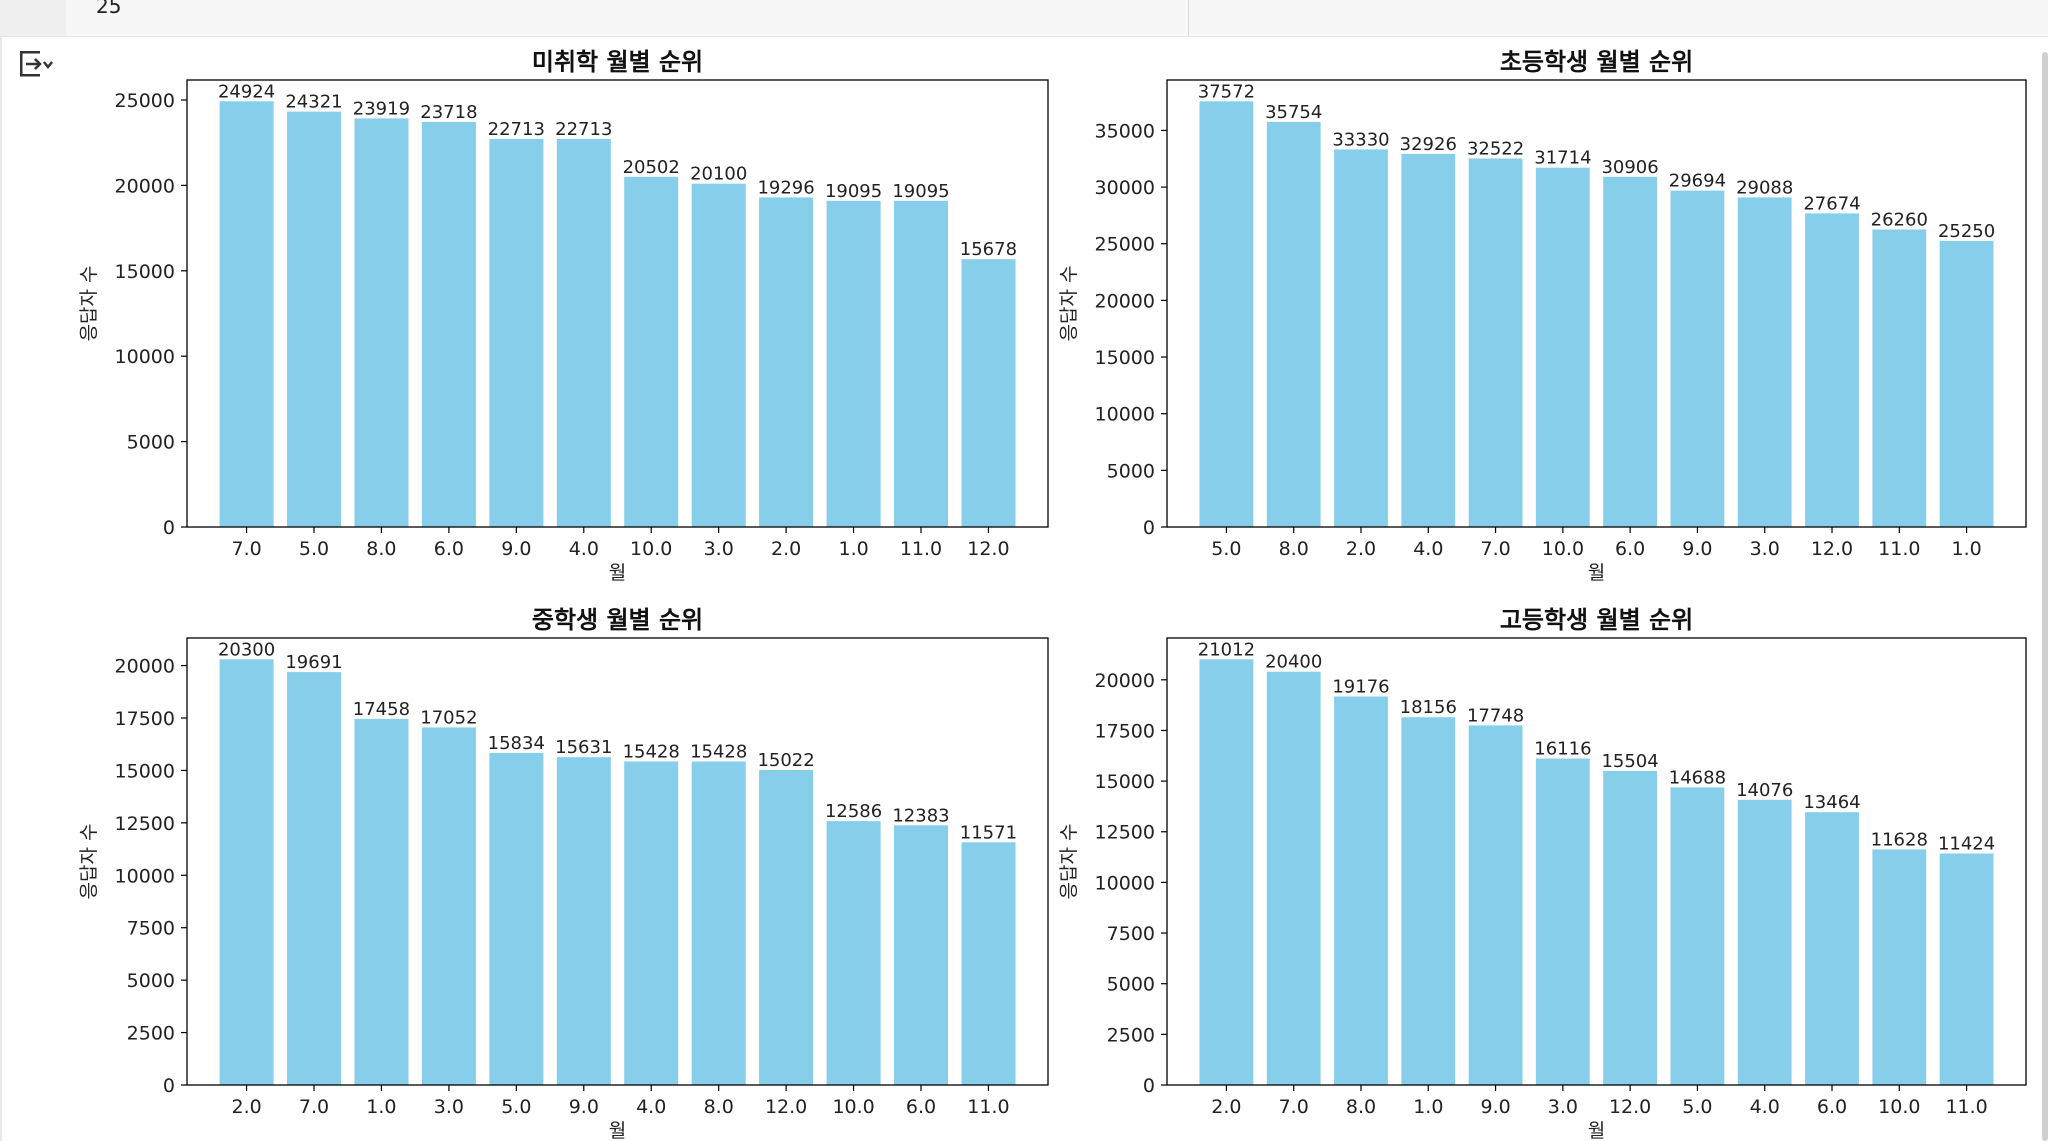 This screenshot has height=1141, width=2048. What do you see at coordinates (651, 167) in the screenshot?
I see `bar-value-label: 20502` at bounding box center [651, 167].